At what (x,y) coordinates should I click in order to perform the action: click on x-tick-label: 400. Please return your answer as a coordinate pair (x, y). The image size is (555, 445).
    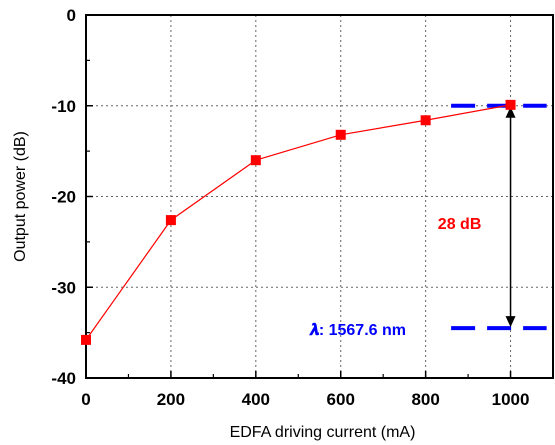
    Looking at the image, I should click on (256, 399).